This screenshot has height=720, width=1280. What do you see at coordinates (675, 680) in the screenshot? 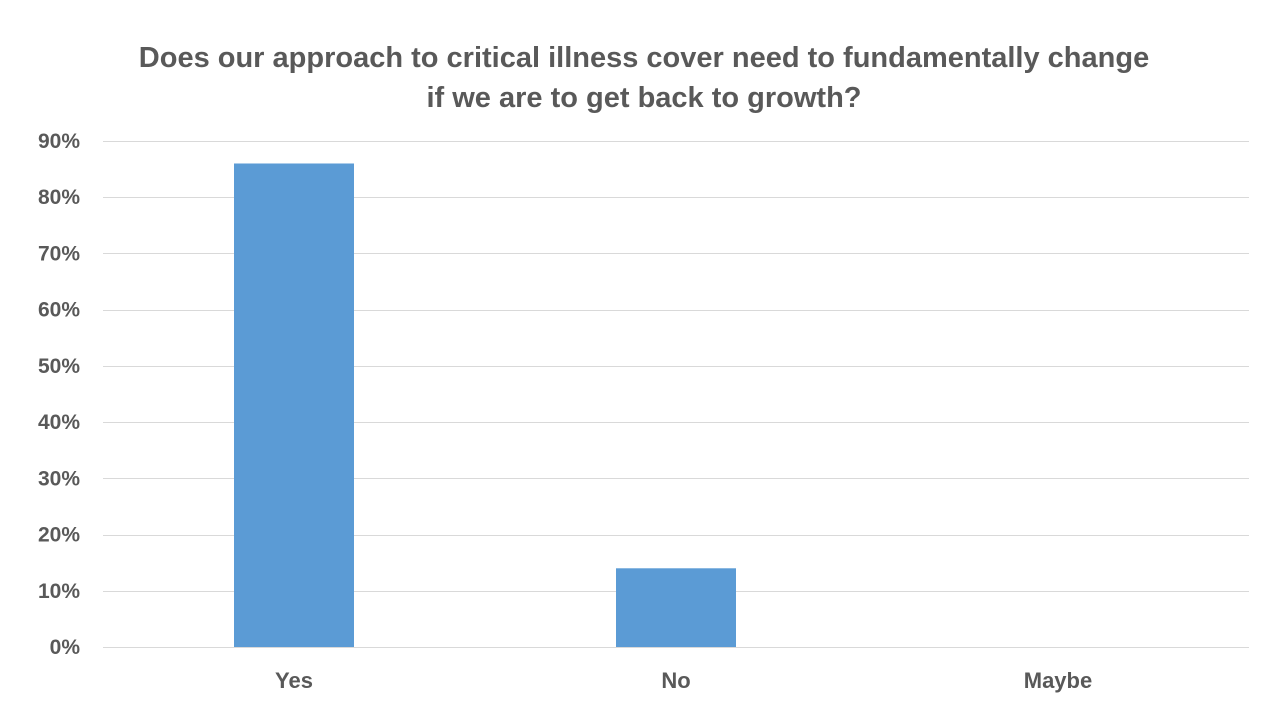
I see `x-category-label: No` at bounding box center [675, 680].